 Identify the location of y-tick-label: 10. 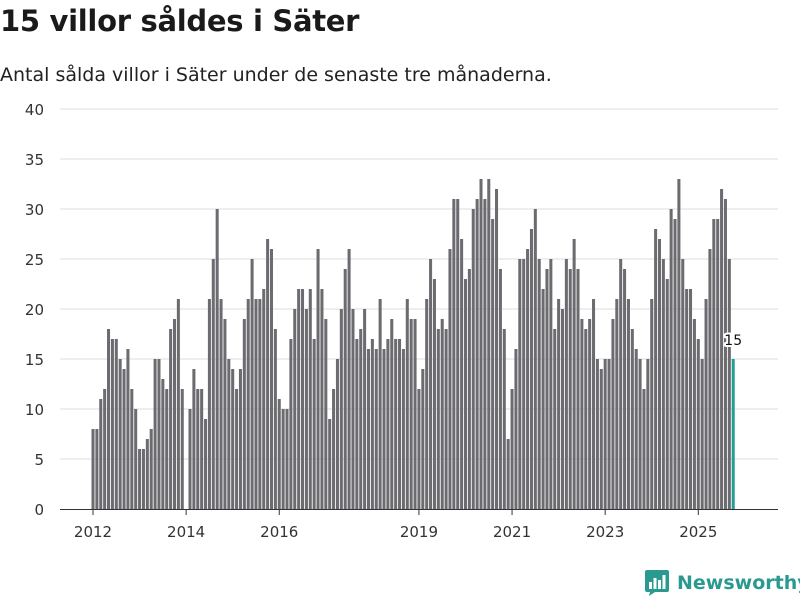
(34, 410).